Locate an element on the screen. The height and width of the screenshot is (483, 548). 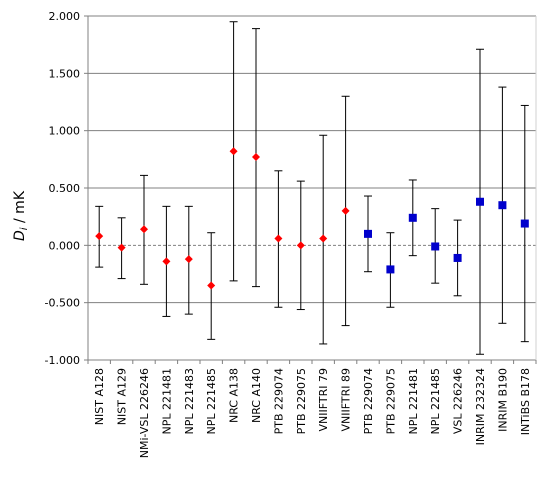
x-category-label: VNIIFTRI 79 is located at coordinates (323, 399).